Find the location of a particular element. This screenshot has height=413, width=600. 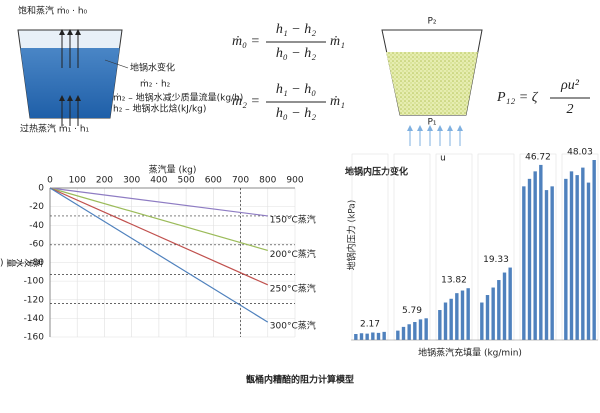

equation-lhs: ṁ₂ = is located at coordinates (246, 101).